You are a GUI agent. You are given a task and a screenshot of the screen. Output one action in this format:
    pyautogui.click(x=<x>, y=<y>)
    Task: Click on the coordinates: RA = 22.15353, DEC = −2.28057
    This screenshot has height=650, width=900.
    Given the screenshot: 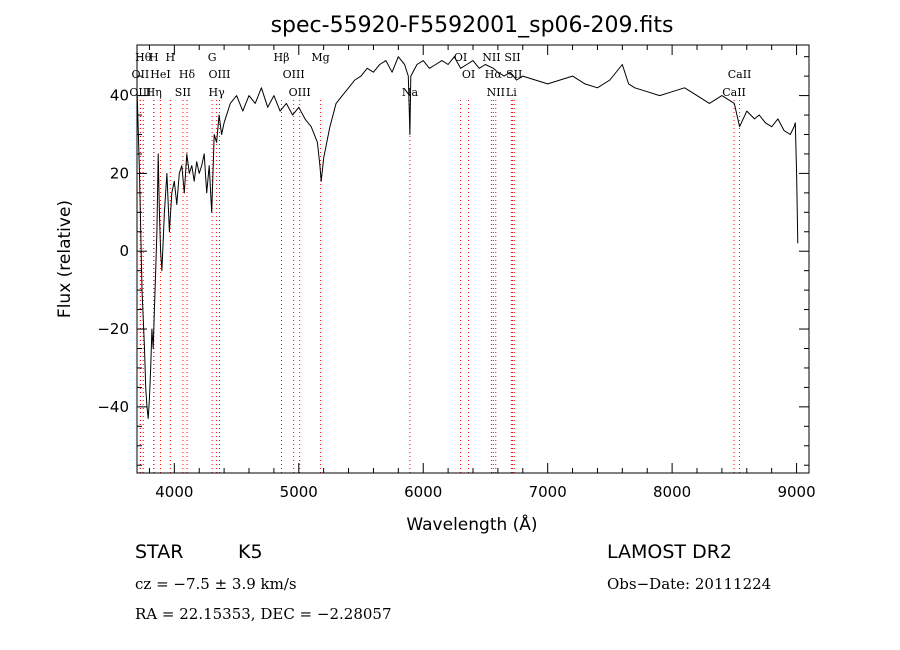 What is the action you would take?
    pyautogui.click(x=263, y=614)
    